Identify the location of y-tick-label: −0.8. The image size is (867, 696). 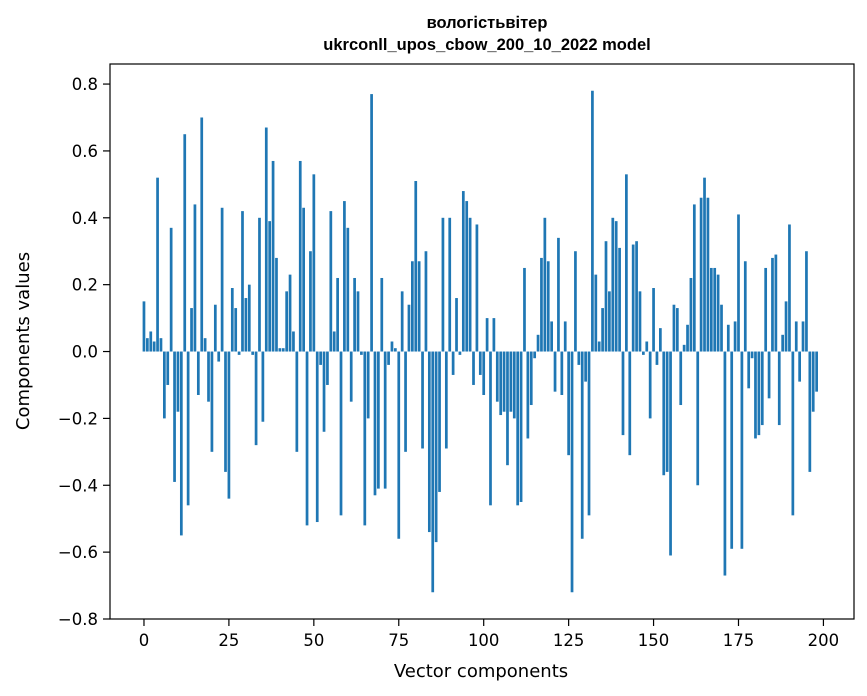
(78, 619).